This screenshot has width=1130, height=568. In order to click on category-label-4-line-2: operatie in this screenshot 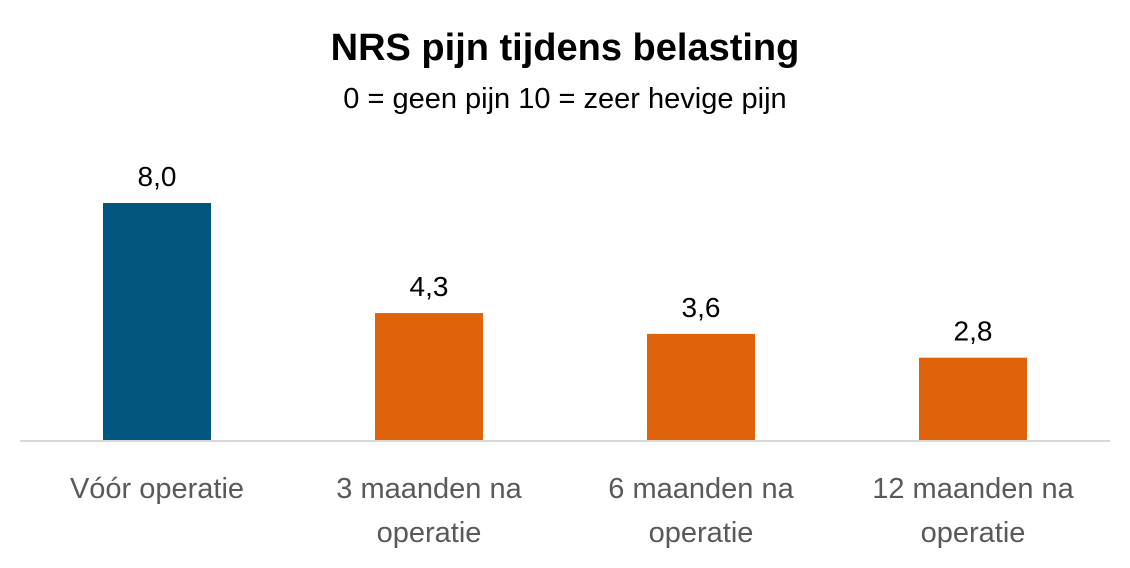, I will do `click(973, 533)`.